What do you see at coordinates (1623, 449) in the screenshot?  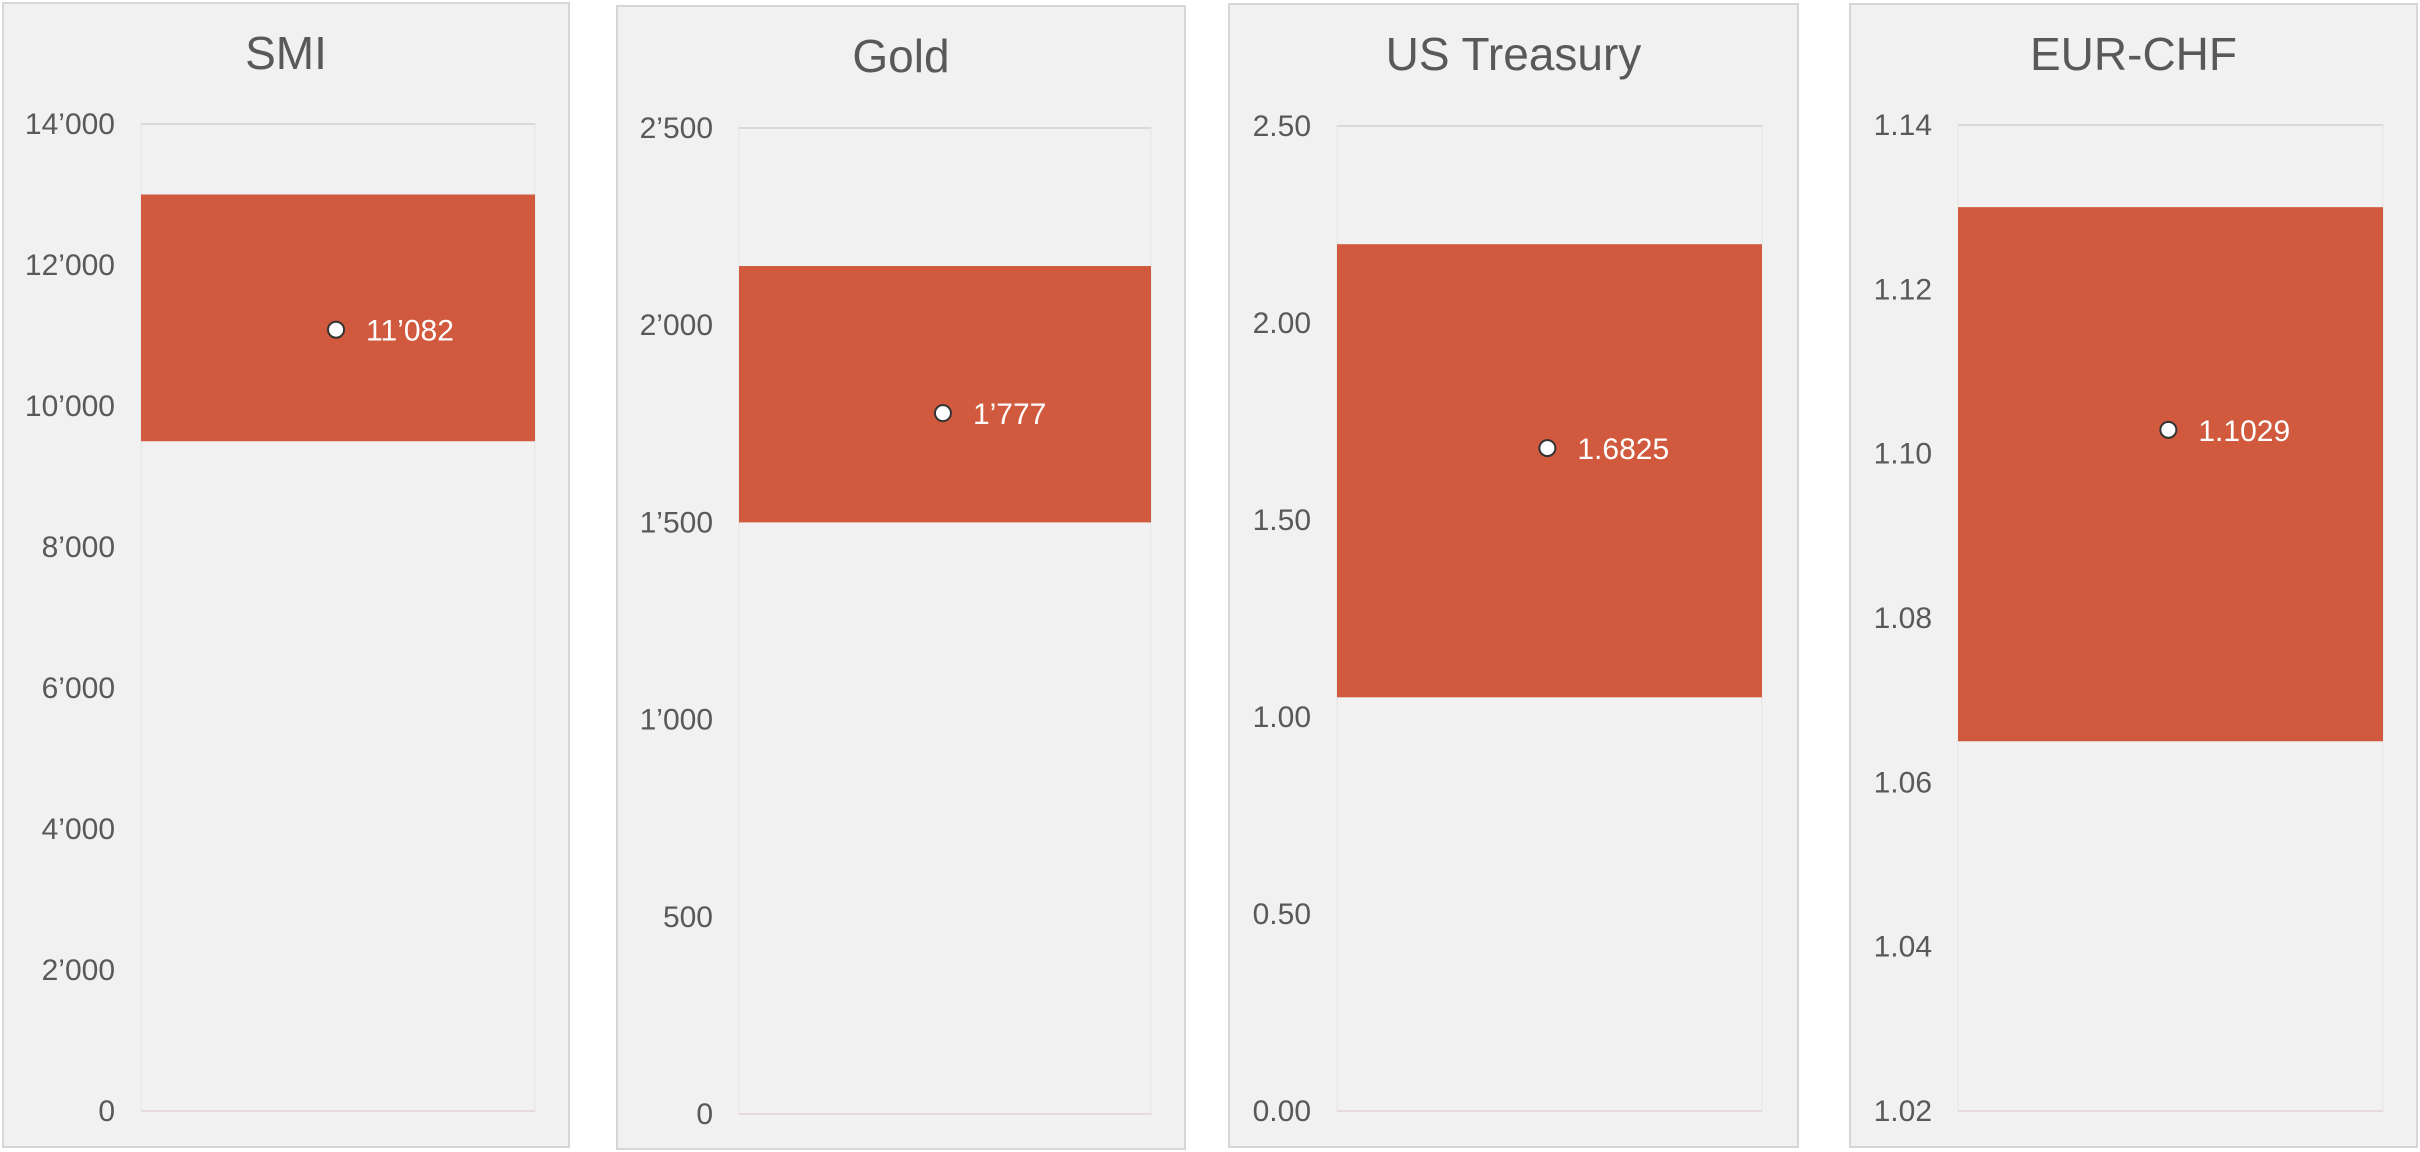 I see `data-label: 1.6825` at bounding box center [1623, 449].